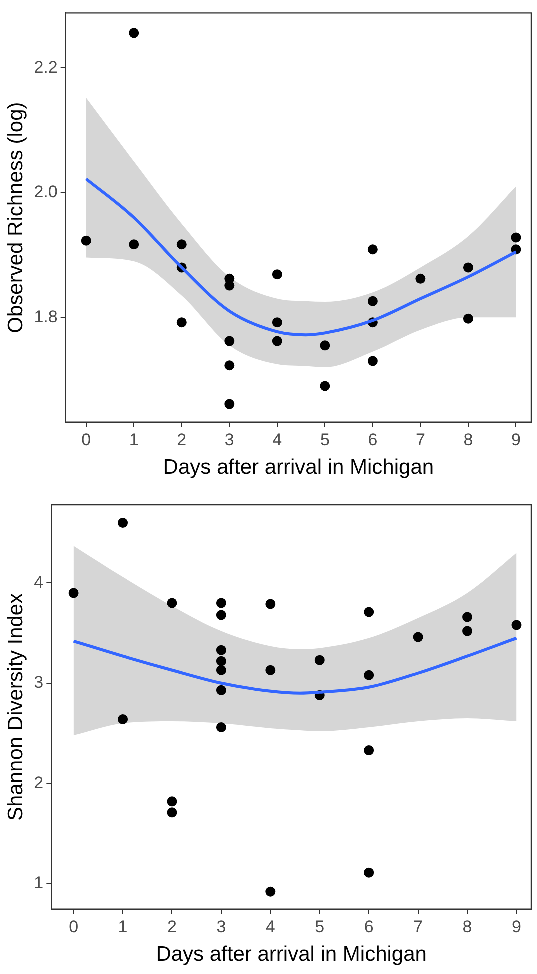 The height and width of the screenshot is (974, 537). Describe the element at coordinates (39, 782) in the screenshot. I see `y-tick-label: 2` at that location.